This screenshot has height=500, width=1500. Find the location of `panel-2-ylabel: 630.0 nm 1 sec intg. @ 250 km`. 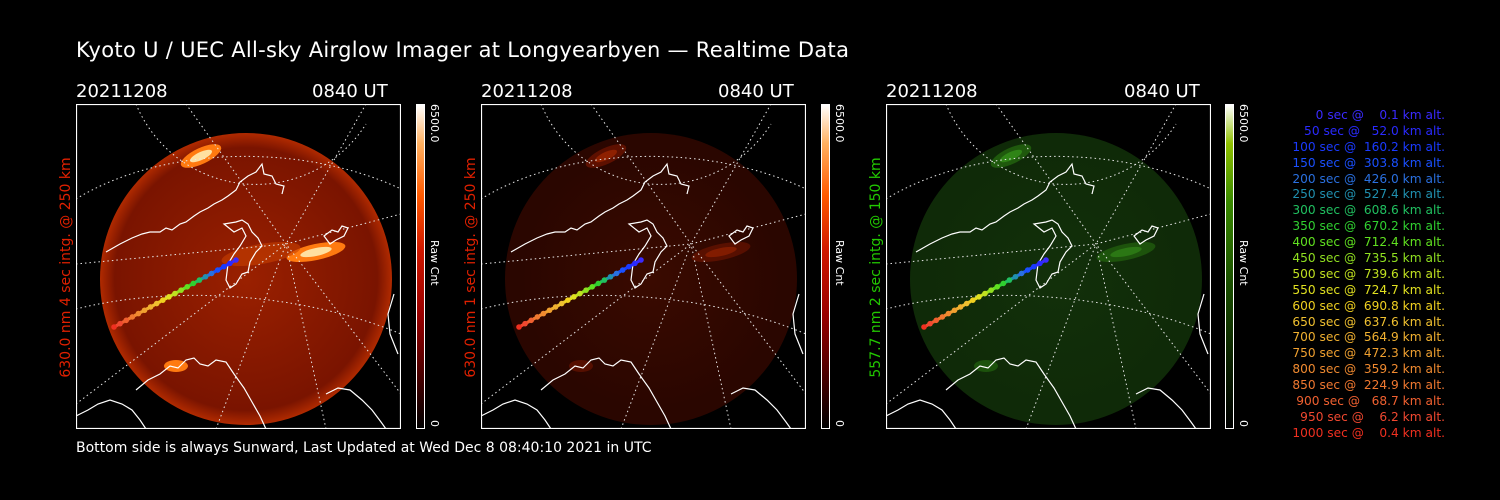

panel-2-ylabel: 630.0 nm 1 sec intg. @ 250 km is located at coordinates (471, 267).